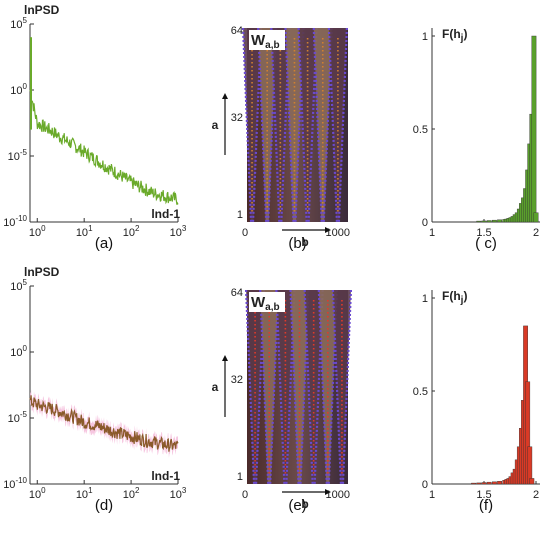 This screenshot has height=536, width=550. Describe the element at coordinates (420, 130) in the screenshot. I see `hist-ytick-label: 0.5` at that location.